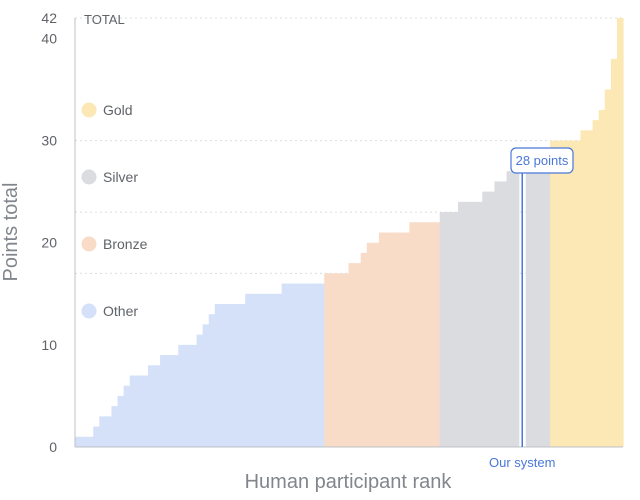 The width and height of the screenshot is (640, 500). I want to click on our-system-marker: 28 points Our system, so click(531, 308).